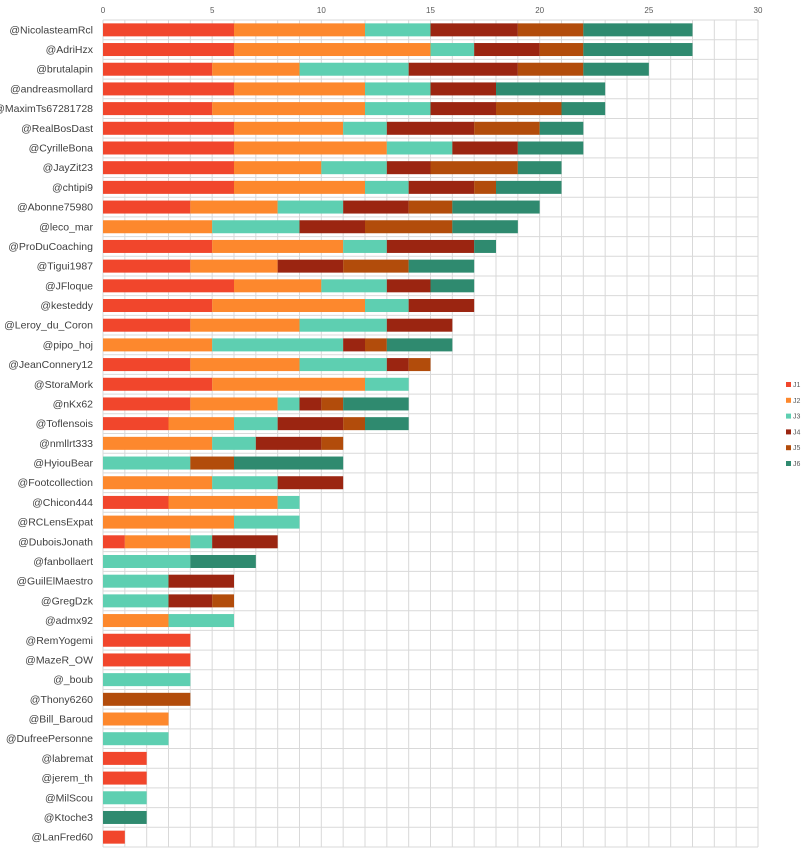 This screenshot has height=857, width=807. I want to click on category-label: @JFloque, so click(69, 286).